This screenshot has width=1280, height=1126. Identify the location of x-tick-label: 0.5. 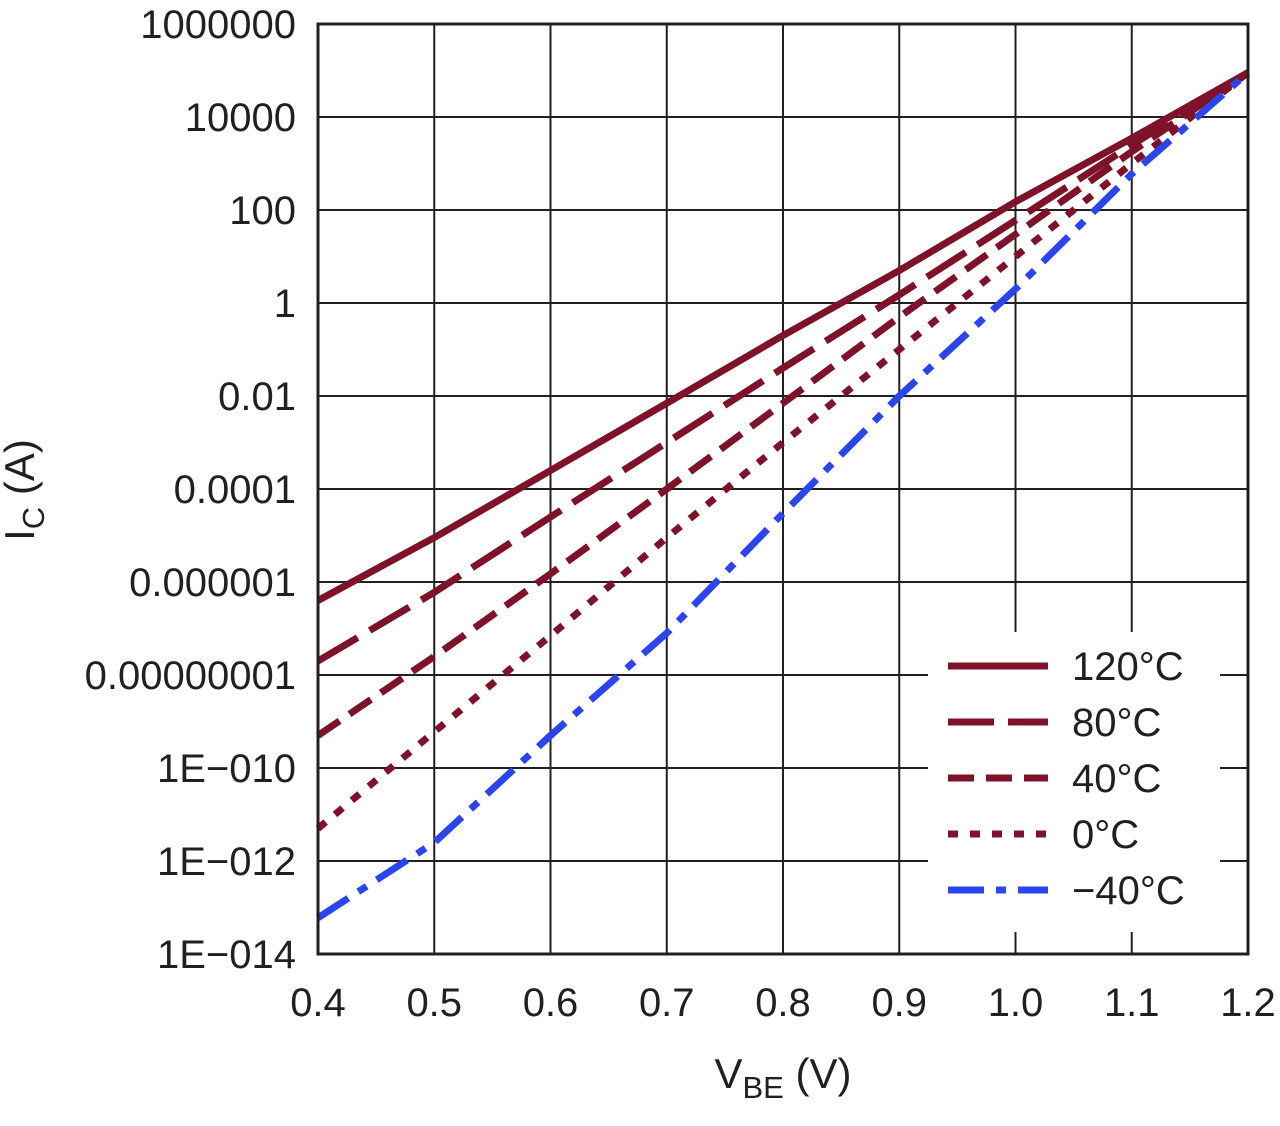
(434, 1003).